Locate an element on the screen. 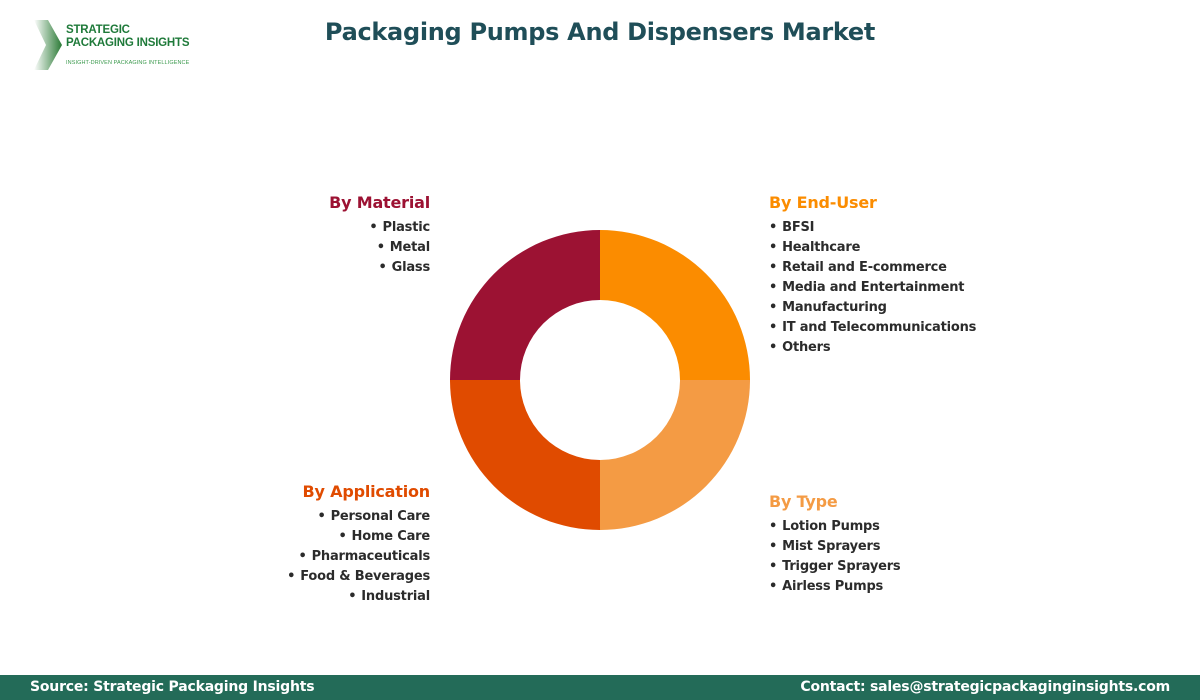  list-item: Media and Entertainment is located at coordinates (872, 288).